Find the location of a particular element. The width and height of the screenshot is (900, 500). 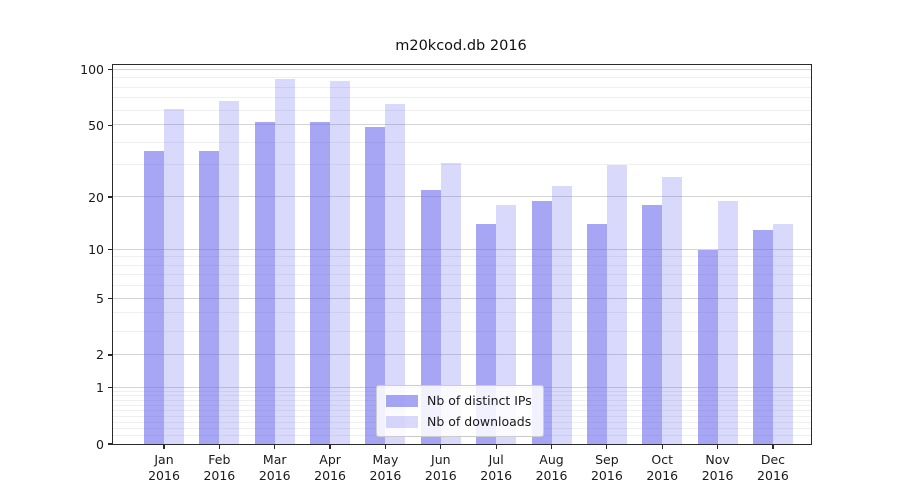

x-tick-label-jan: Jan 2016 is located at coordinates (164, 467).